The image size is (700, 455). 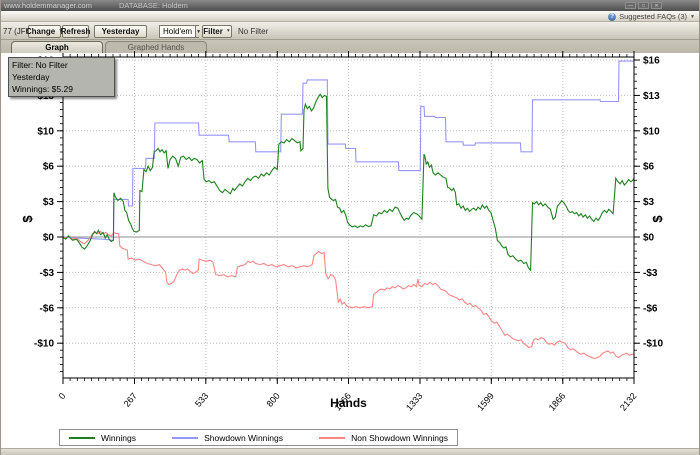 What do you see at coordinates (130, 400) in the screenshot?
I see `svg-text: 267` at bounding box center [130, 400].